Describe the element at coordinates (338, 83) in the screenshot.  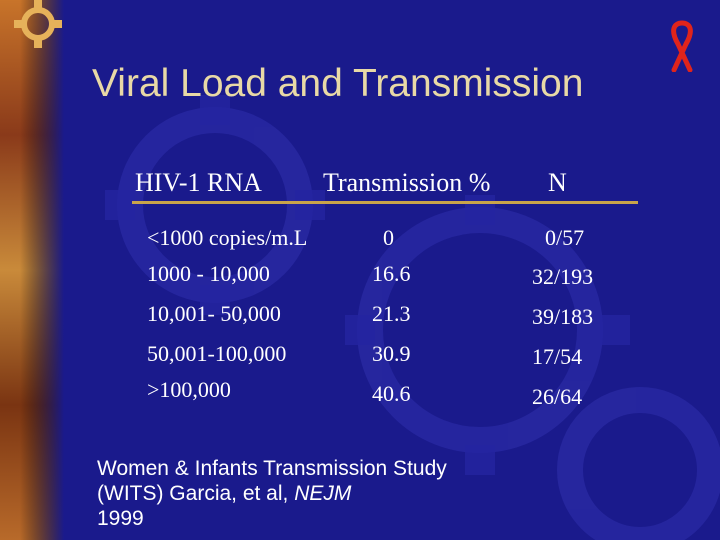
I see `slide-title: Viral Load and Transmission` at that location.